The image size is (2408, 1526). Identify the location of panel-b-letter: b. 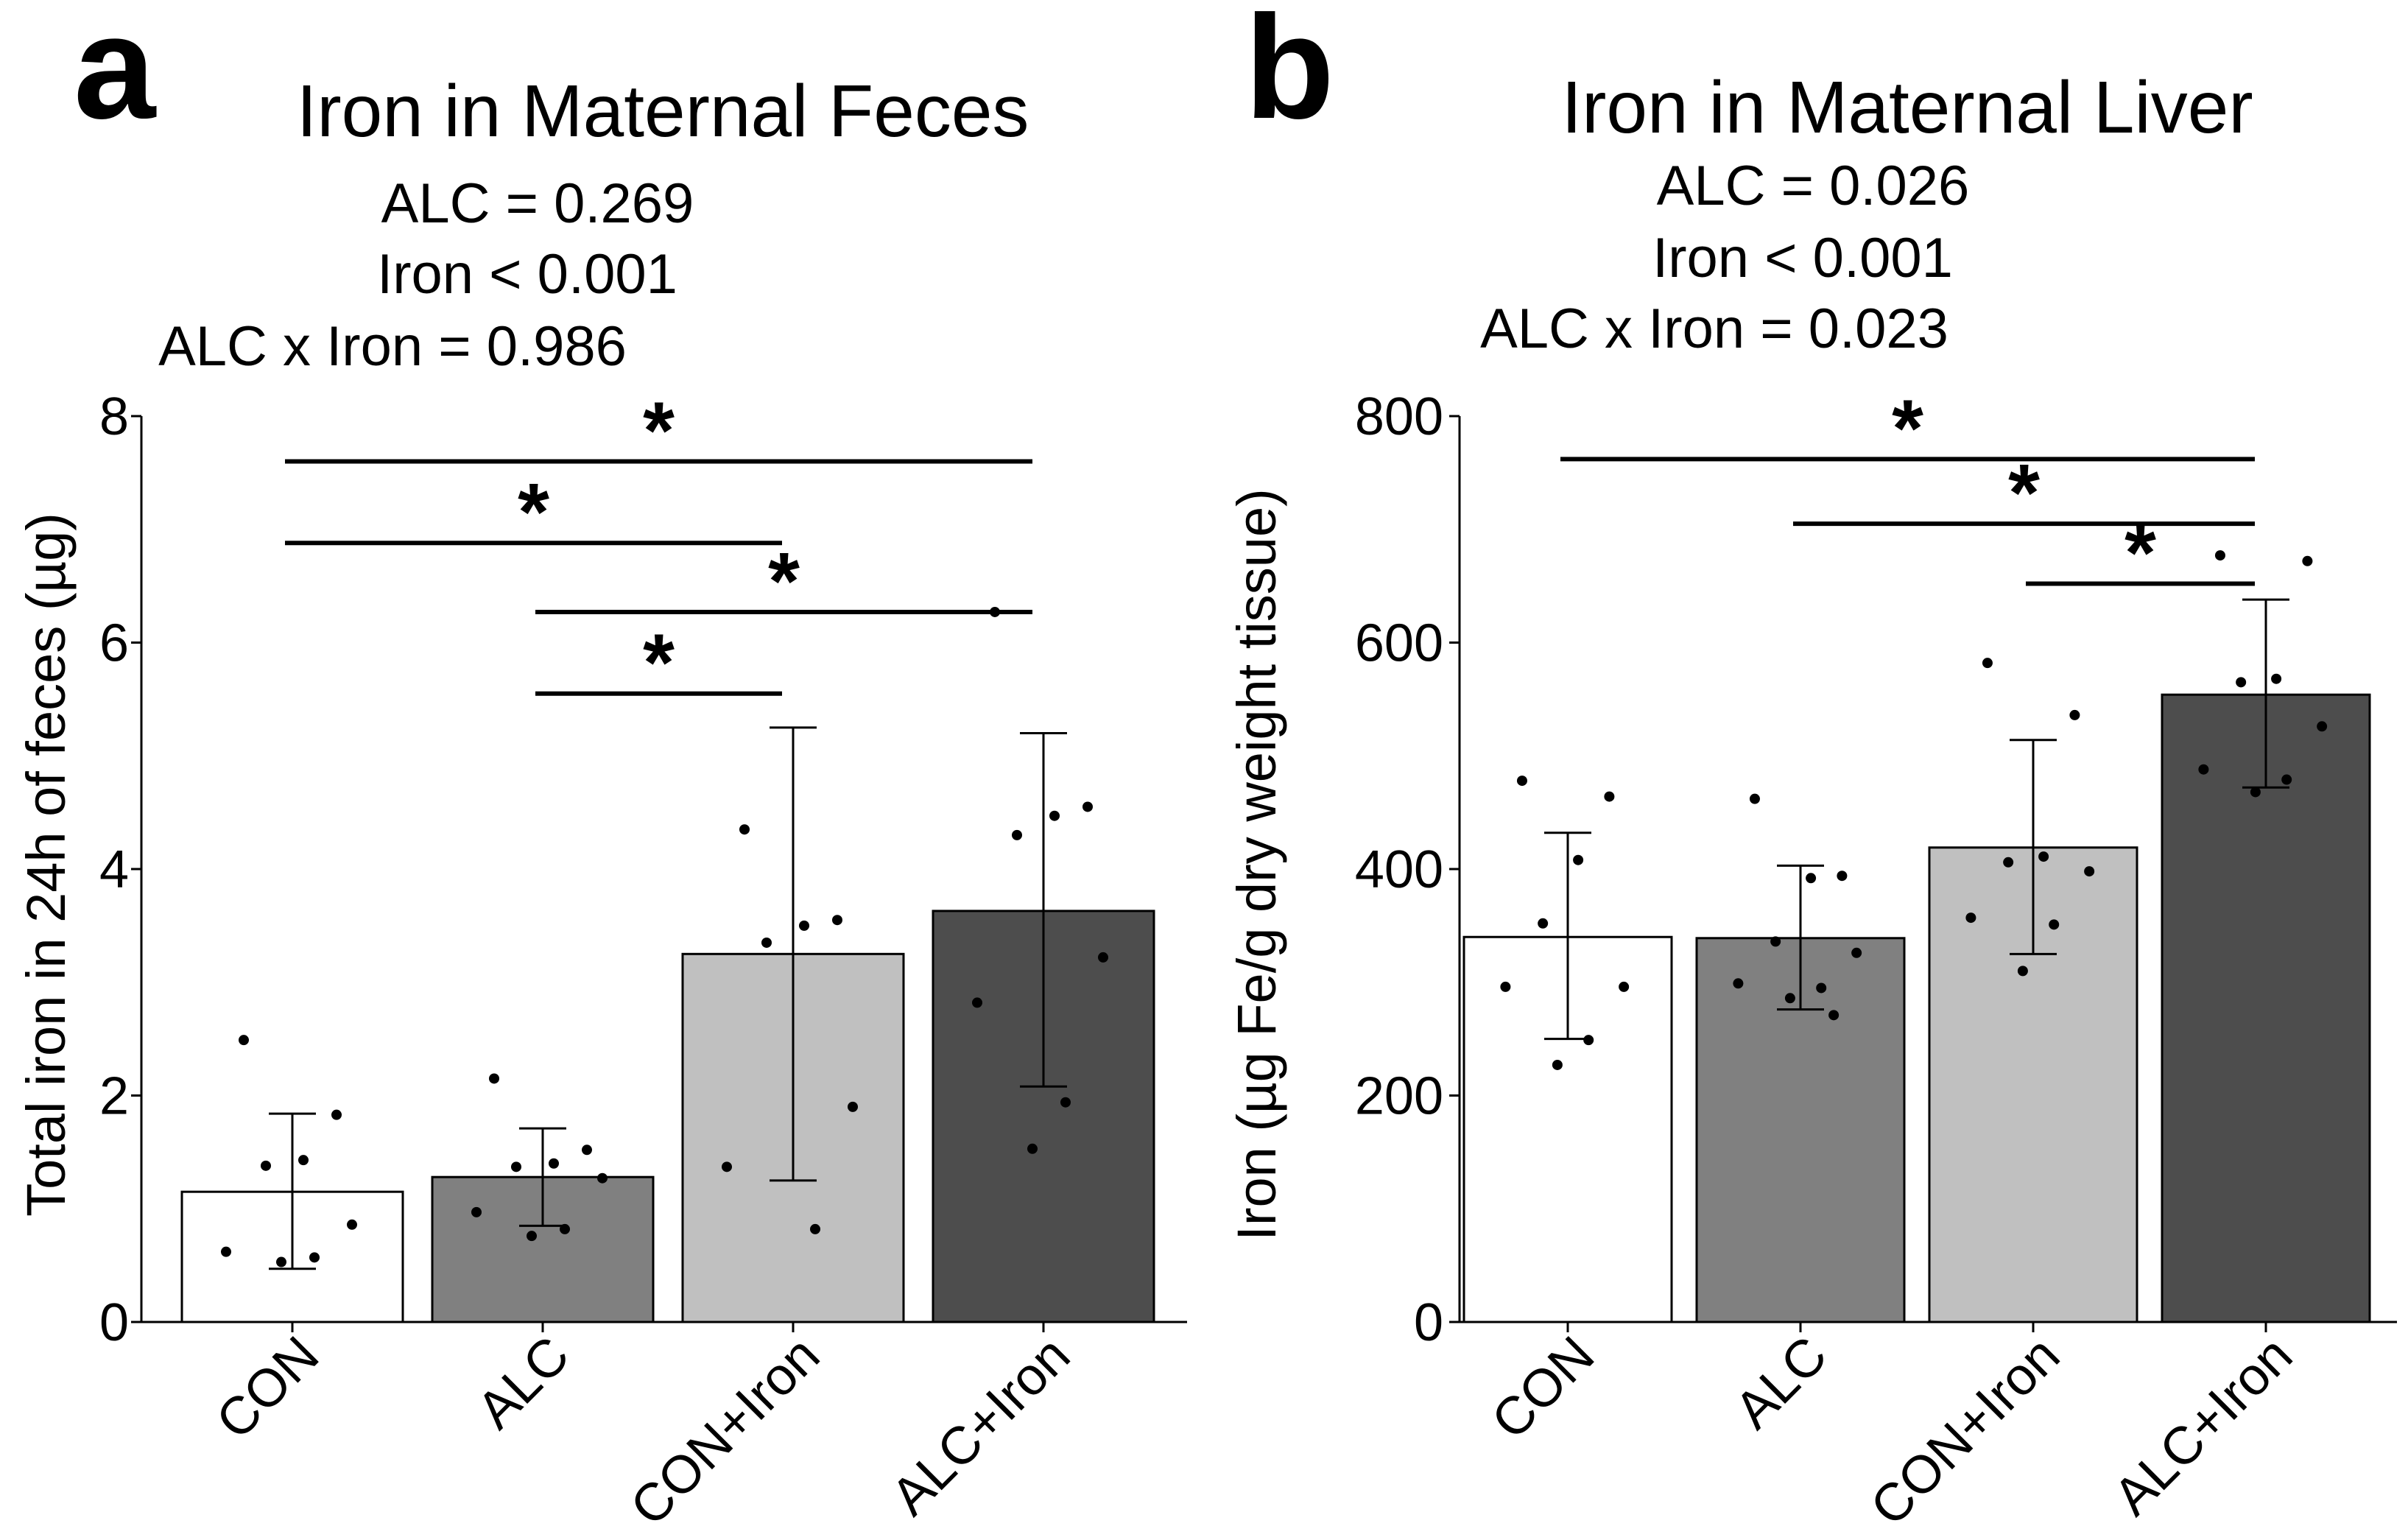
(1289, 75).